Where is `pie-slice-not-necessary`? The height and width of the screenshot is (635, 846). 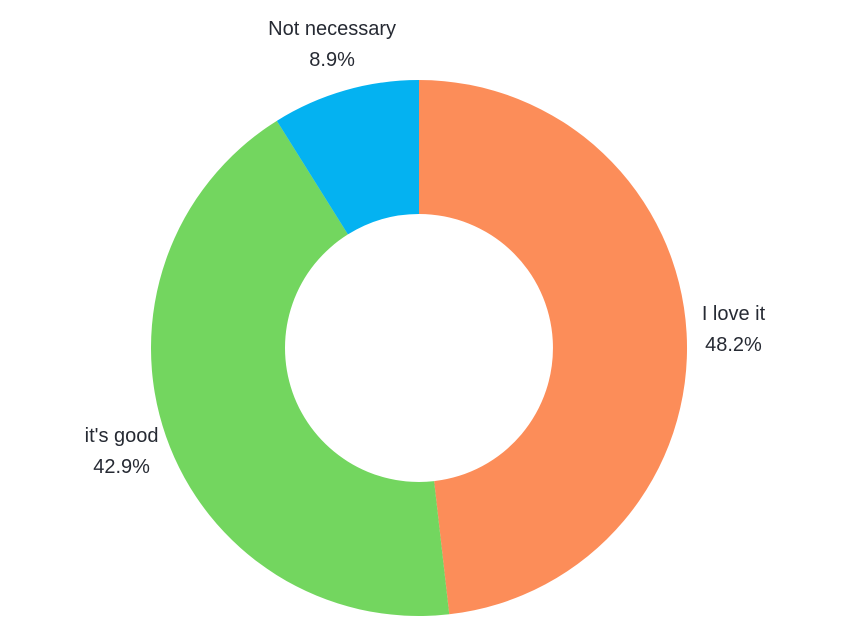
pie-slice-not-necessary is located at coordinates (347, 157).